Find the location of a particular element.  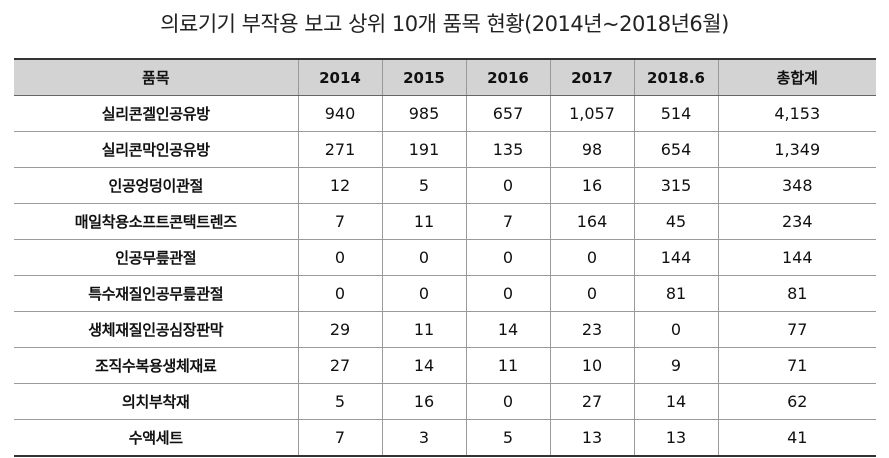

value-cell: 9 is located at coordinates (675, 365).